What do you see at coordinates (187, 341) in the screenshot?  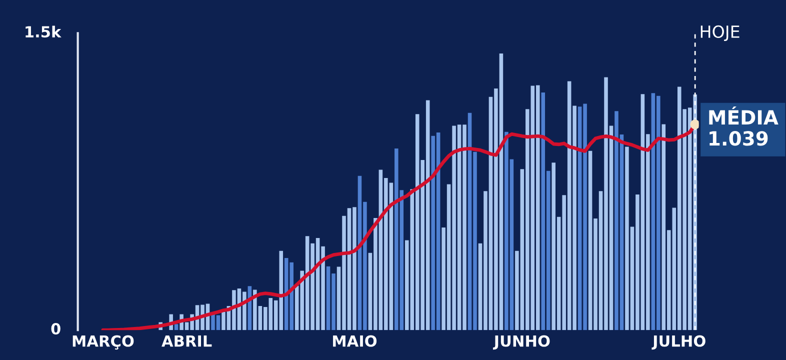 I see `x-tick-label: ABRIL` at bounding box center [187, 341].